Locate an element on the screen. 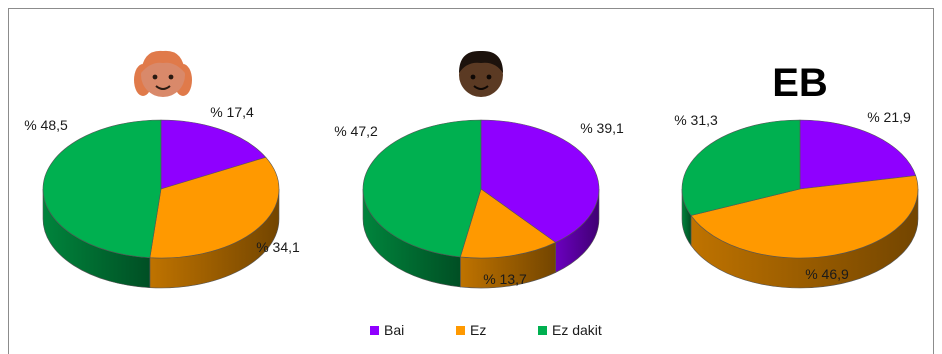 Image resolution: width=942 pixels, height=354 pixels. legend-swatch-ez-dakit is located at coordinates (542, 330).